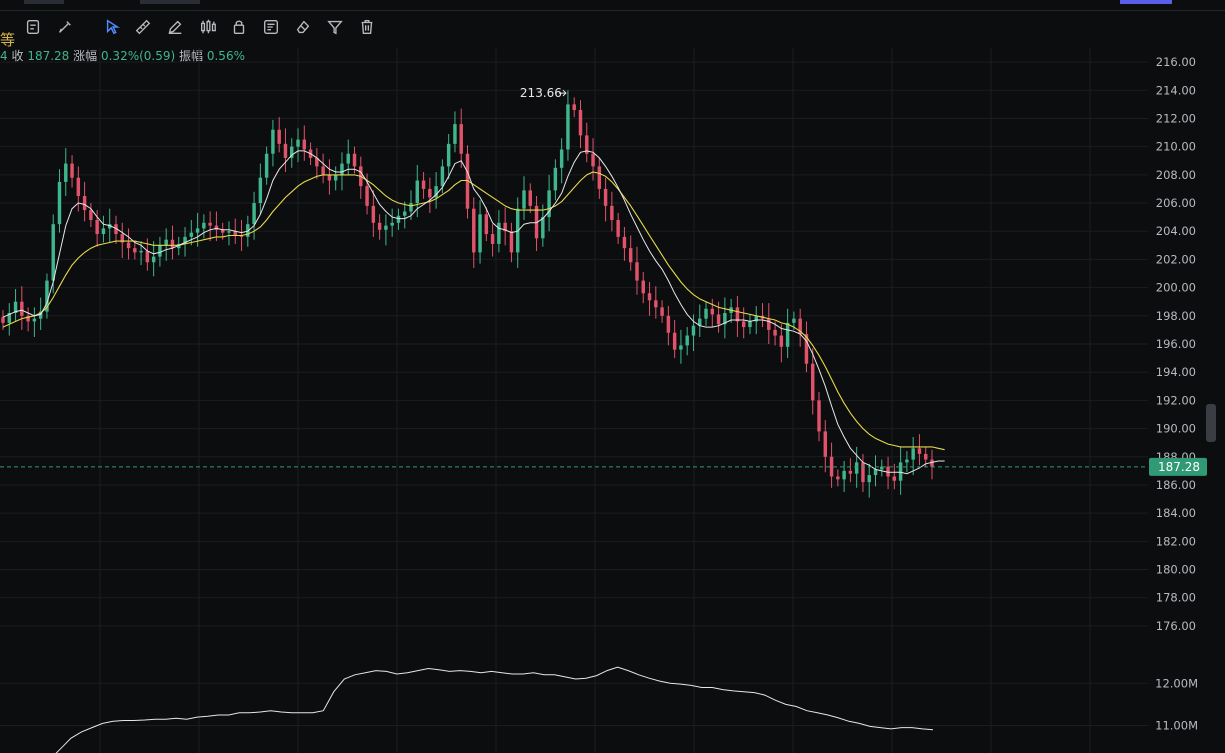  Describe the element at coordinates (612, 29) in the screenshot. I see `drawing-toolbar: 等` at that location.